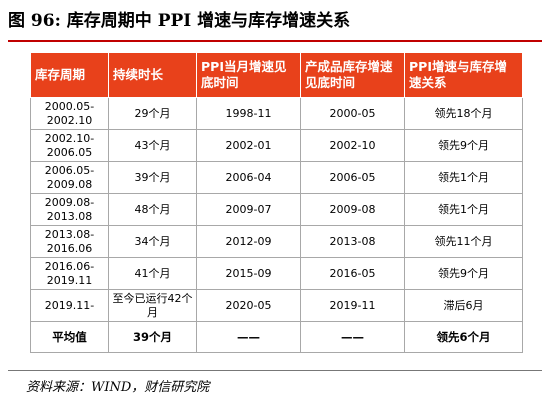  What do you see at coordinates (152, 337) in the screenshot?
I see `cell-average-duration: 39个月` at bounding box center [152, 337].